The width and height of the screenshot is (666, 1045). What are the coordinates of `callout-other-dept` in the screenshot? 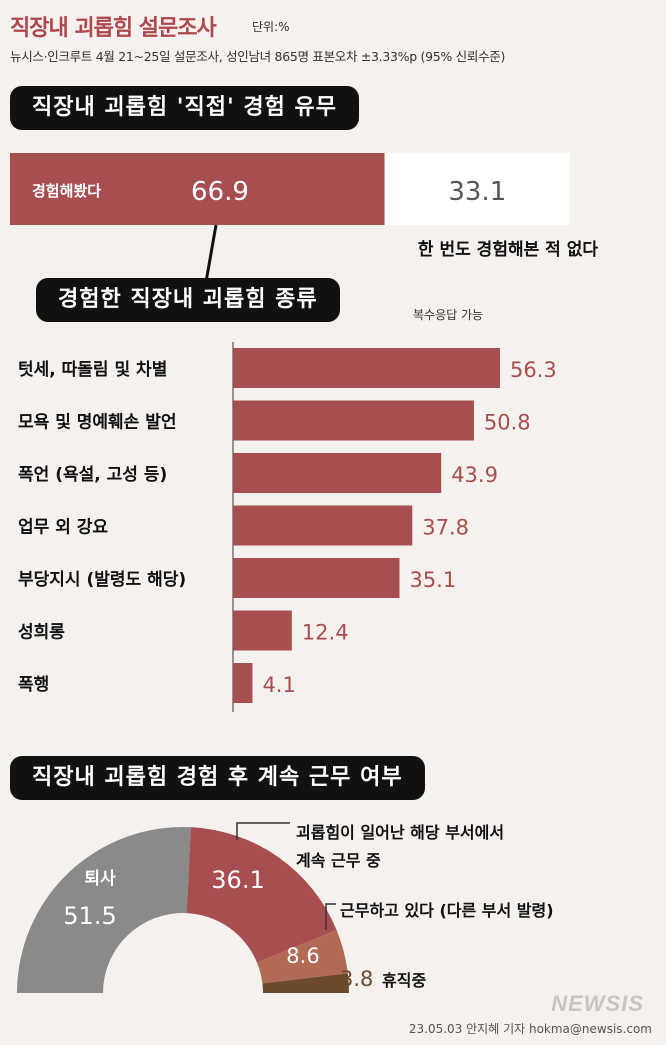 It's located at (330, 916).